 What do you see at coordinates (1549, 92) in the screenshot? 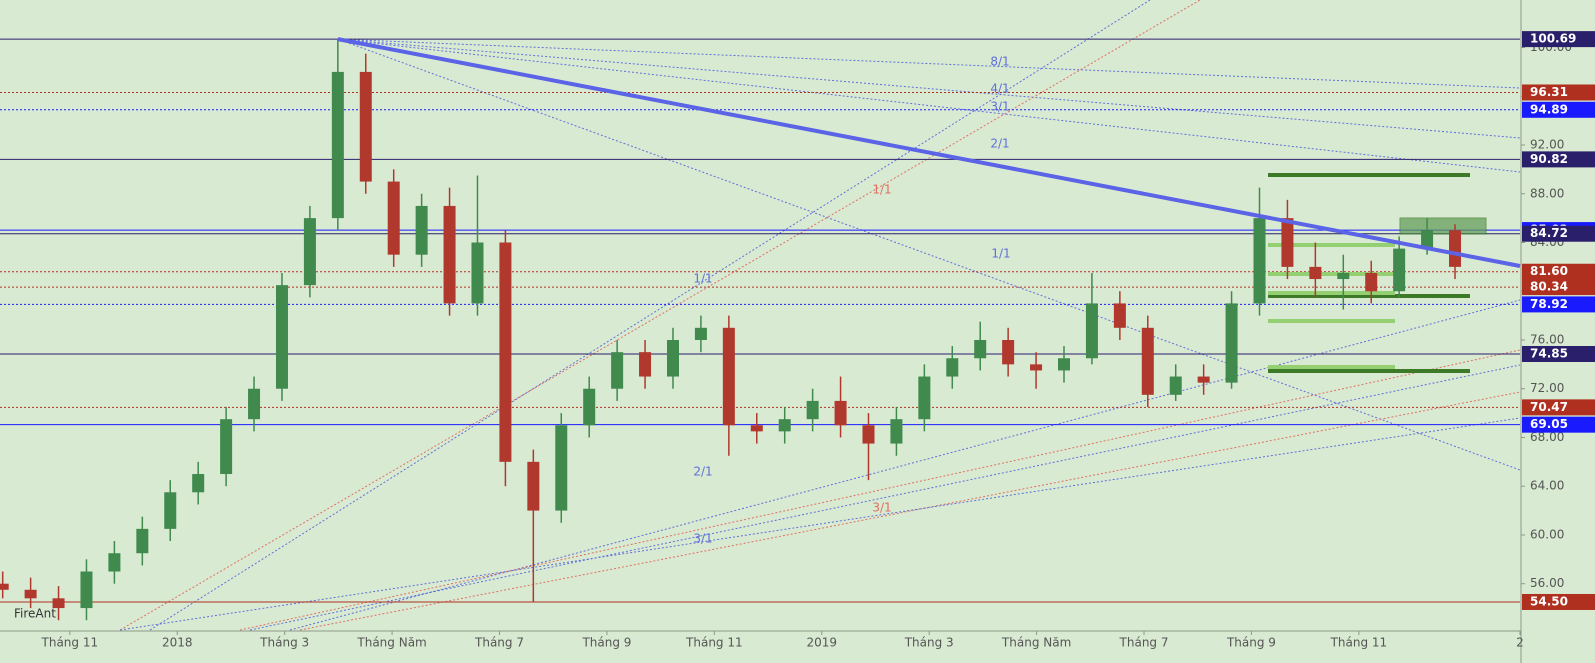
I see `price-tag-label: 96.31` at bounding box center [1549, 92].